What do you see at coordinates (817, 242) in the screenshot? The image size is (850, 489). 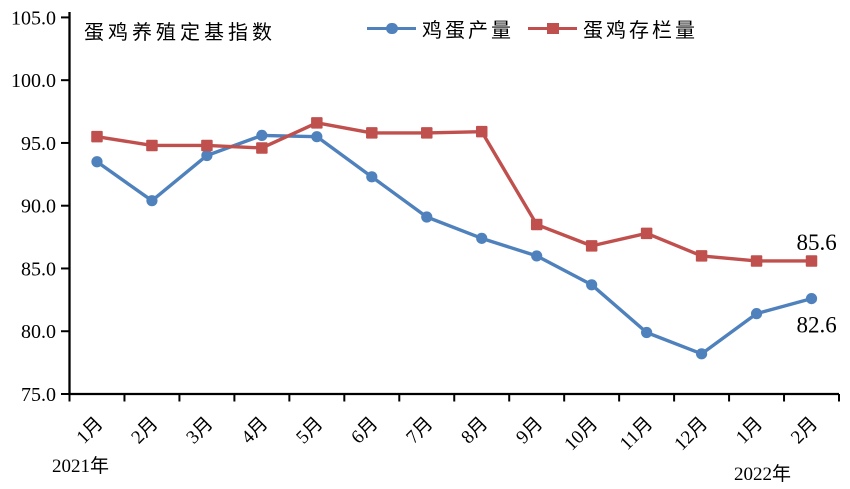 I see `hen-inventory-end-value-label: 85.6` at bounding box center [817, 242].